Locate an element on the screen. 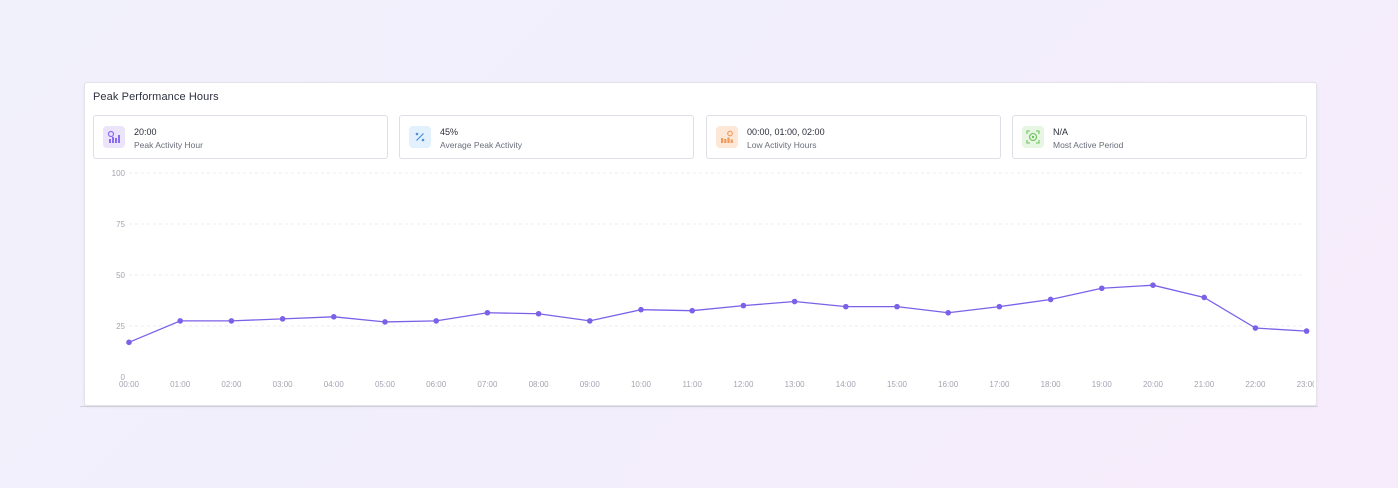 This screenshot has width=1398, height=488. stat-value: N/A is located at coordinates (1061, 132).